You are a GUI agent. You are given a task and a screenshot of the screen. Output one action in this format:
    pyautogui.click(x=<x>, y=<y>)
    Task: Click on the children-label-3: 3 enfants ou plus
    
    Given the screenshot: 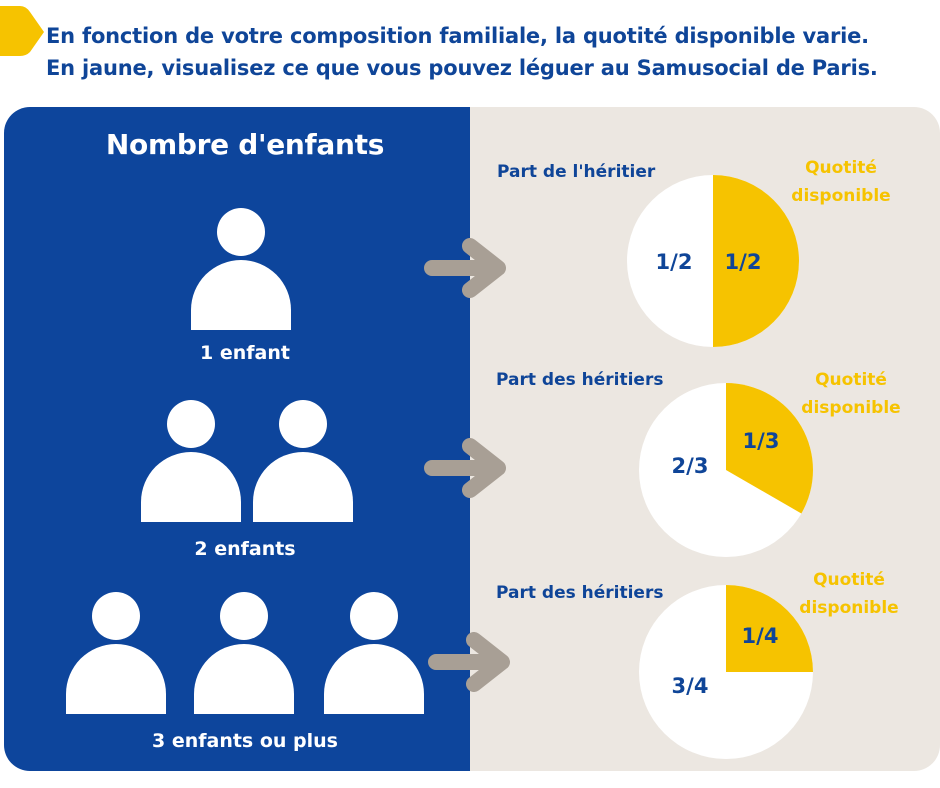 What is the action you would take?
    pyautogui.click(x=244, y=741)
    